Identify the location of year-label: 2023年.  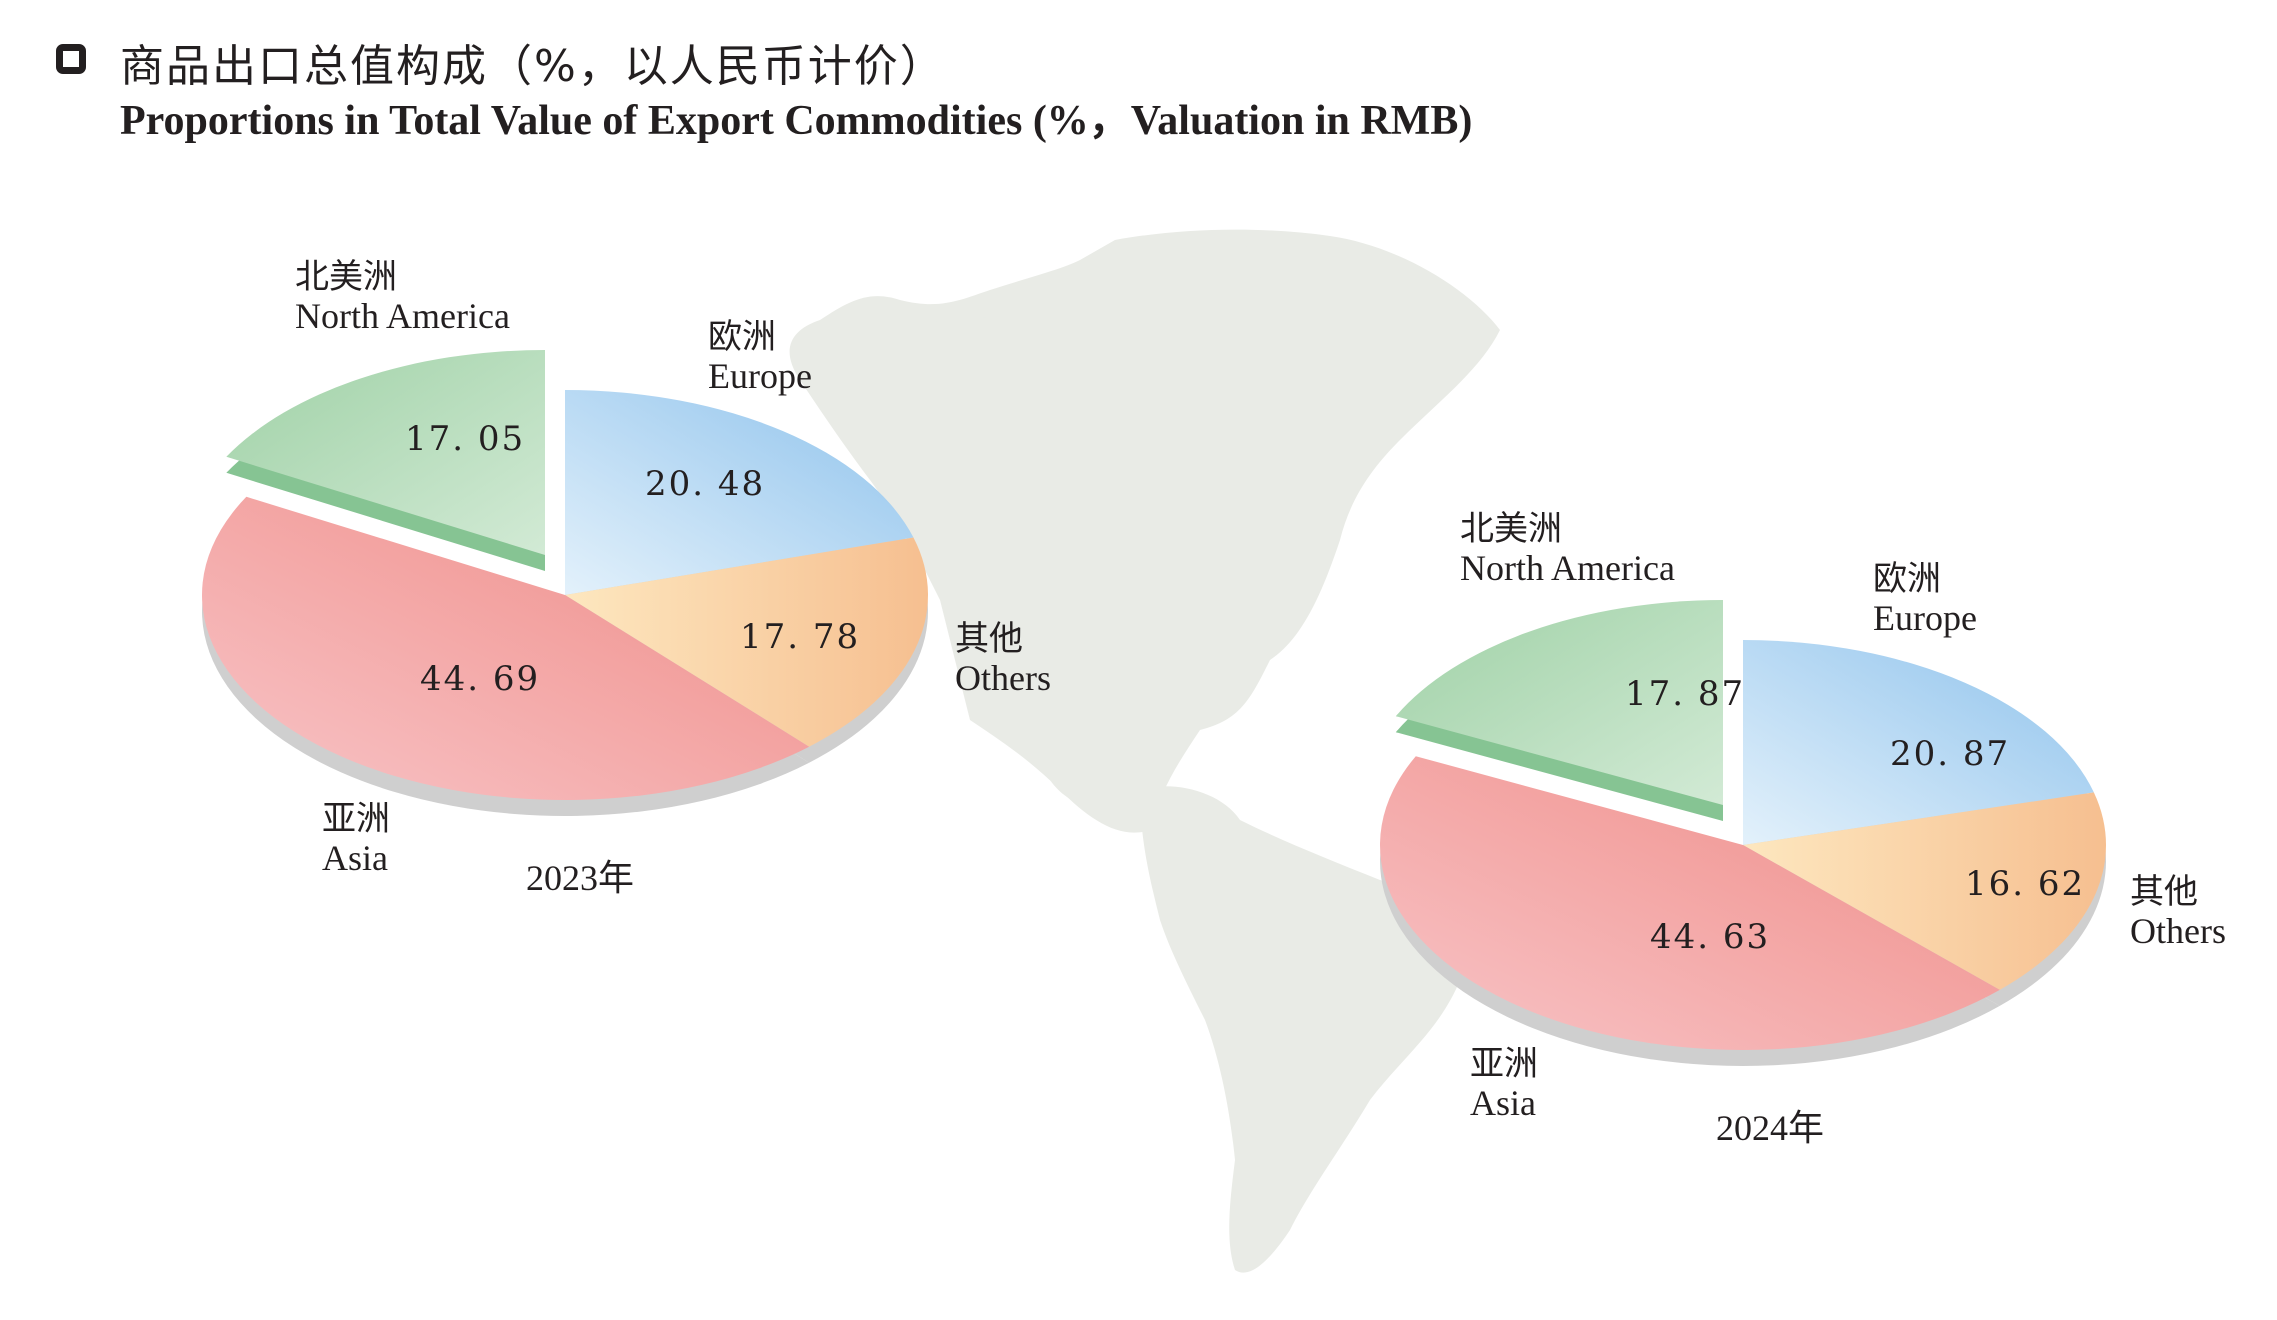
(580, 878).